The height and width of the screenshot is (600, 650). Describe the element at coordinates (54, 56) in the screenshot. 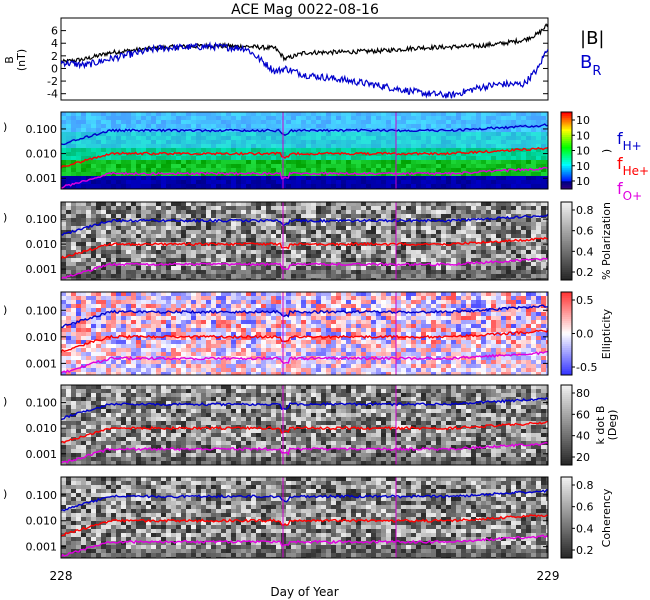

I see `b-ytick-label: 2` at that location.